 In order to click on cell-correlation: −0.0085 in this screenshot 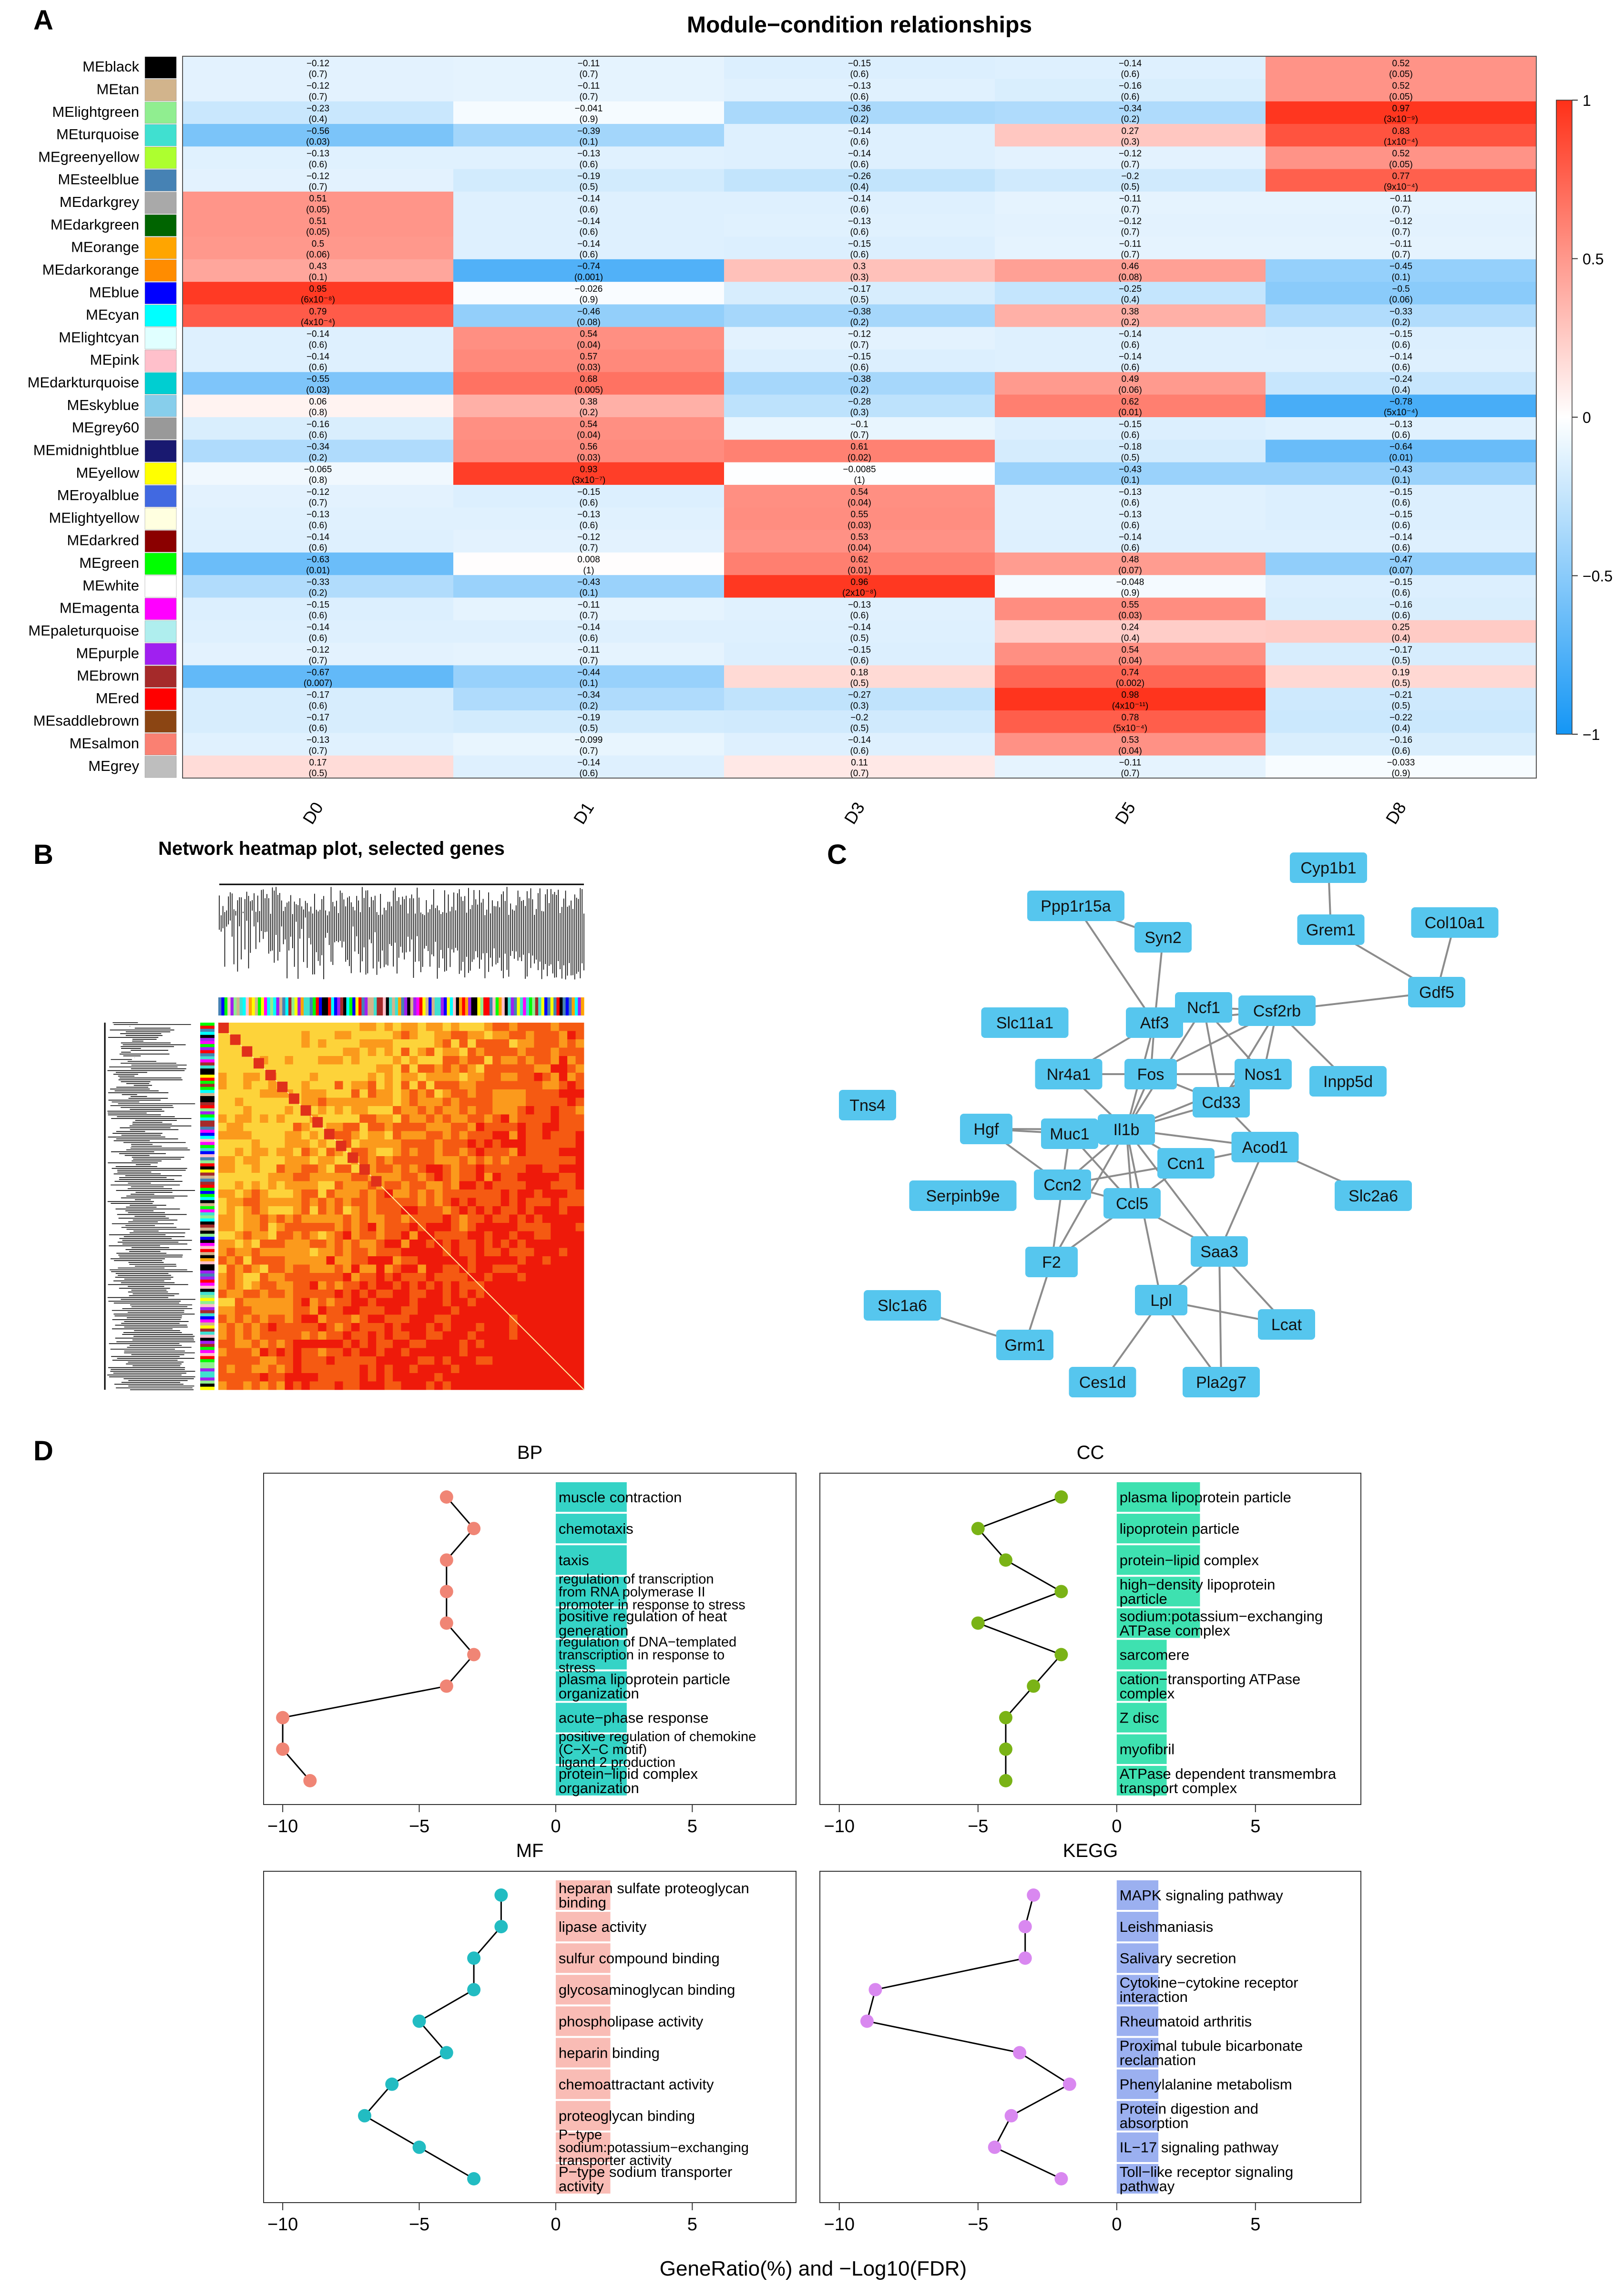, I will do `click(859, 469)`.